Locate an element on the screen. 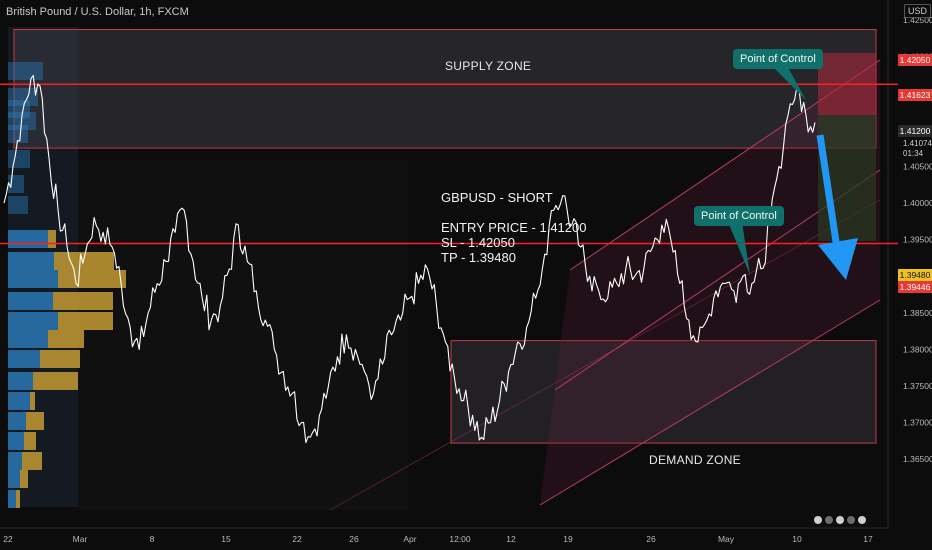 The height and width of the screenshot is (550, 932). x-tick-label: 8 is located at coordinates (152, 539).